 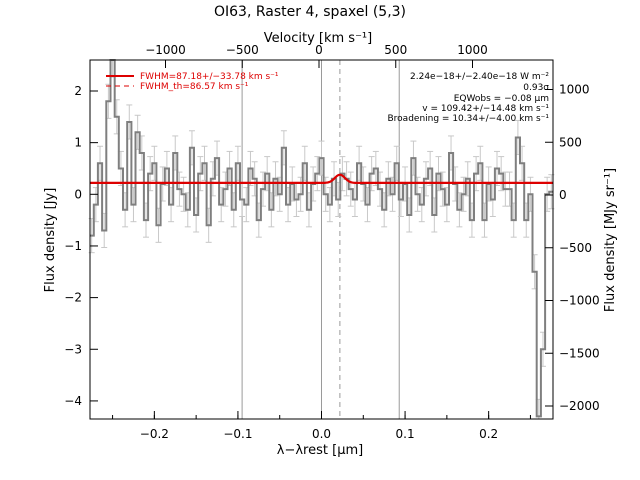 I want to click on top-tick-label: −1000, so click(x=165, y=50).